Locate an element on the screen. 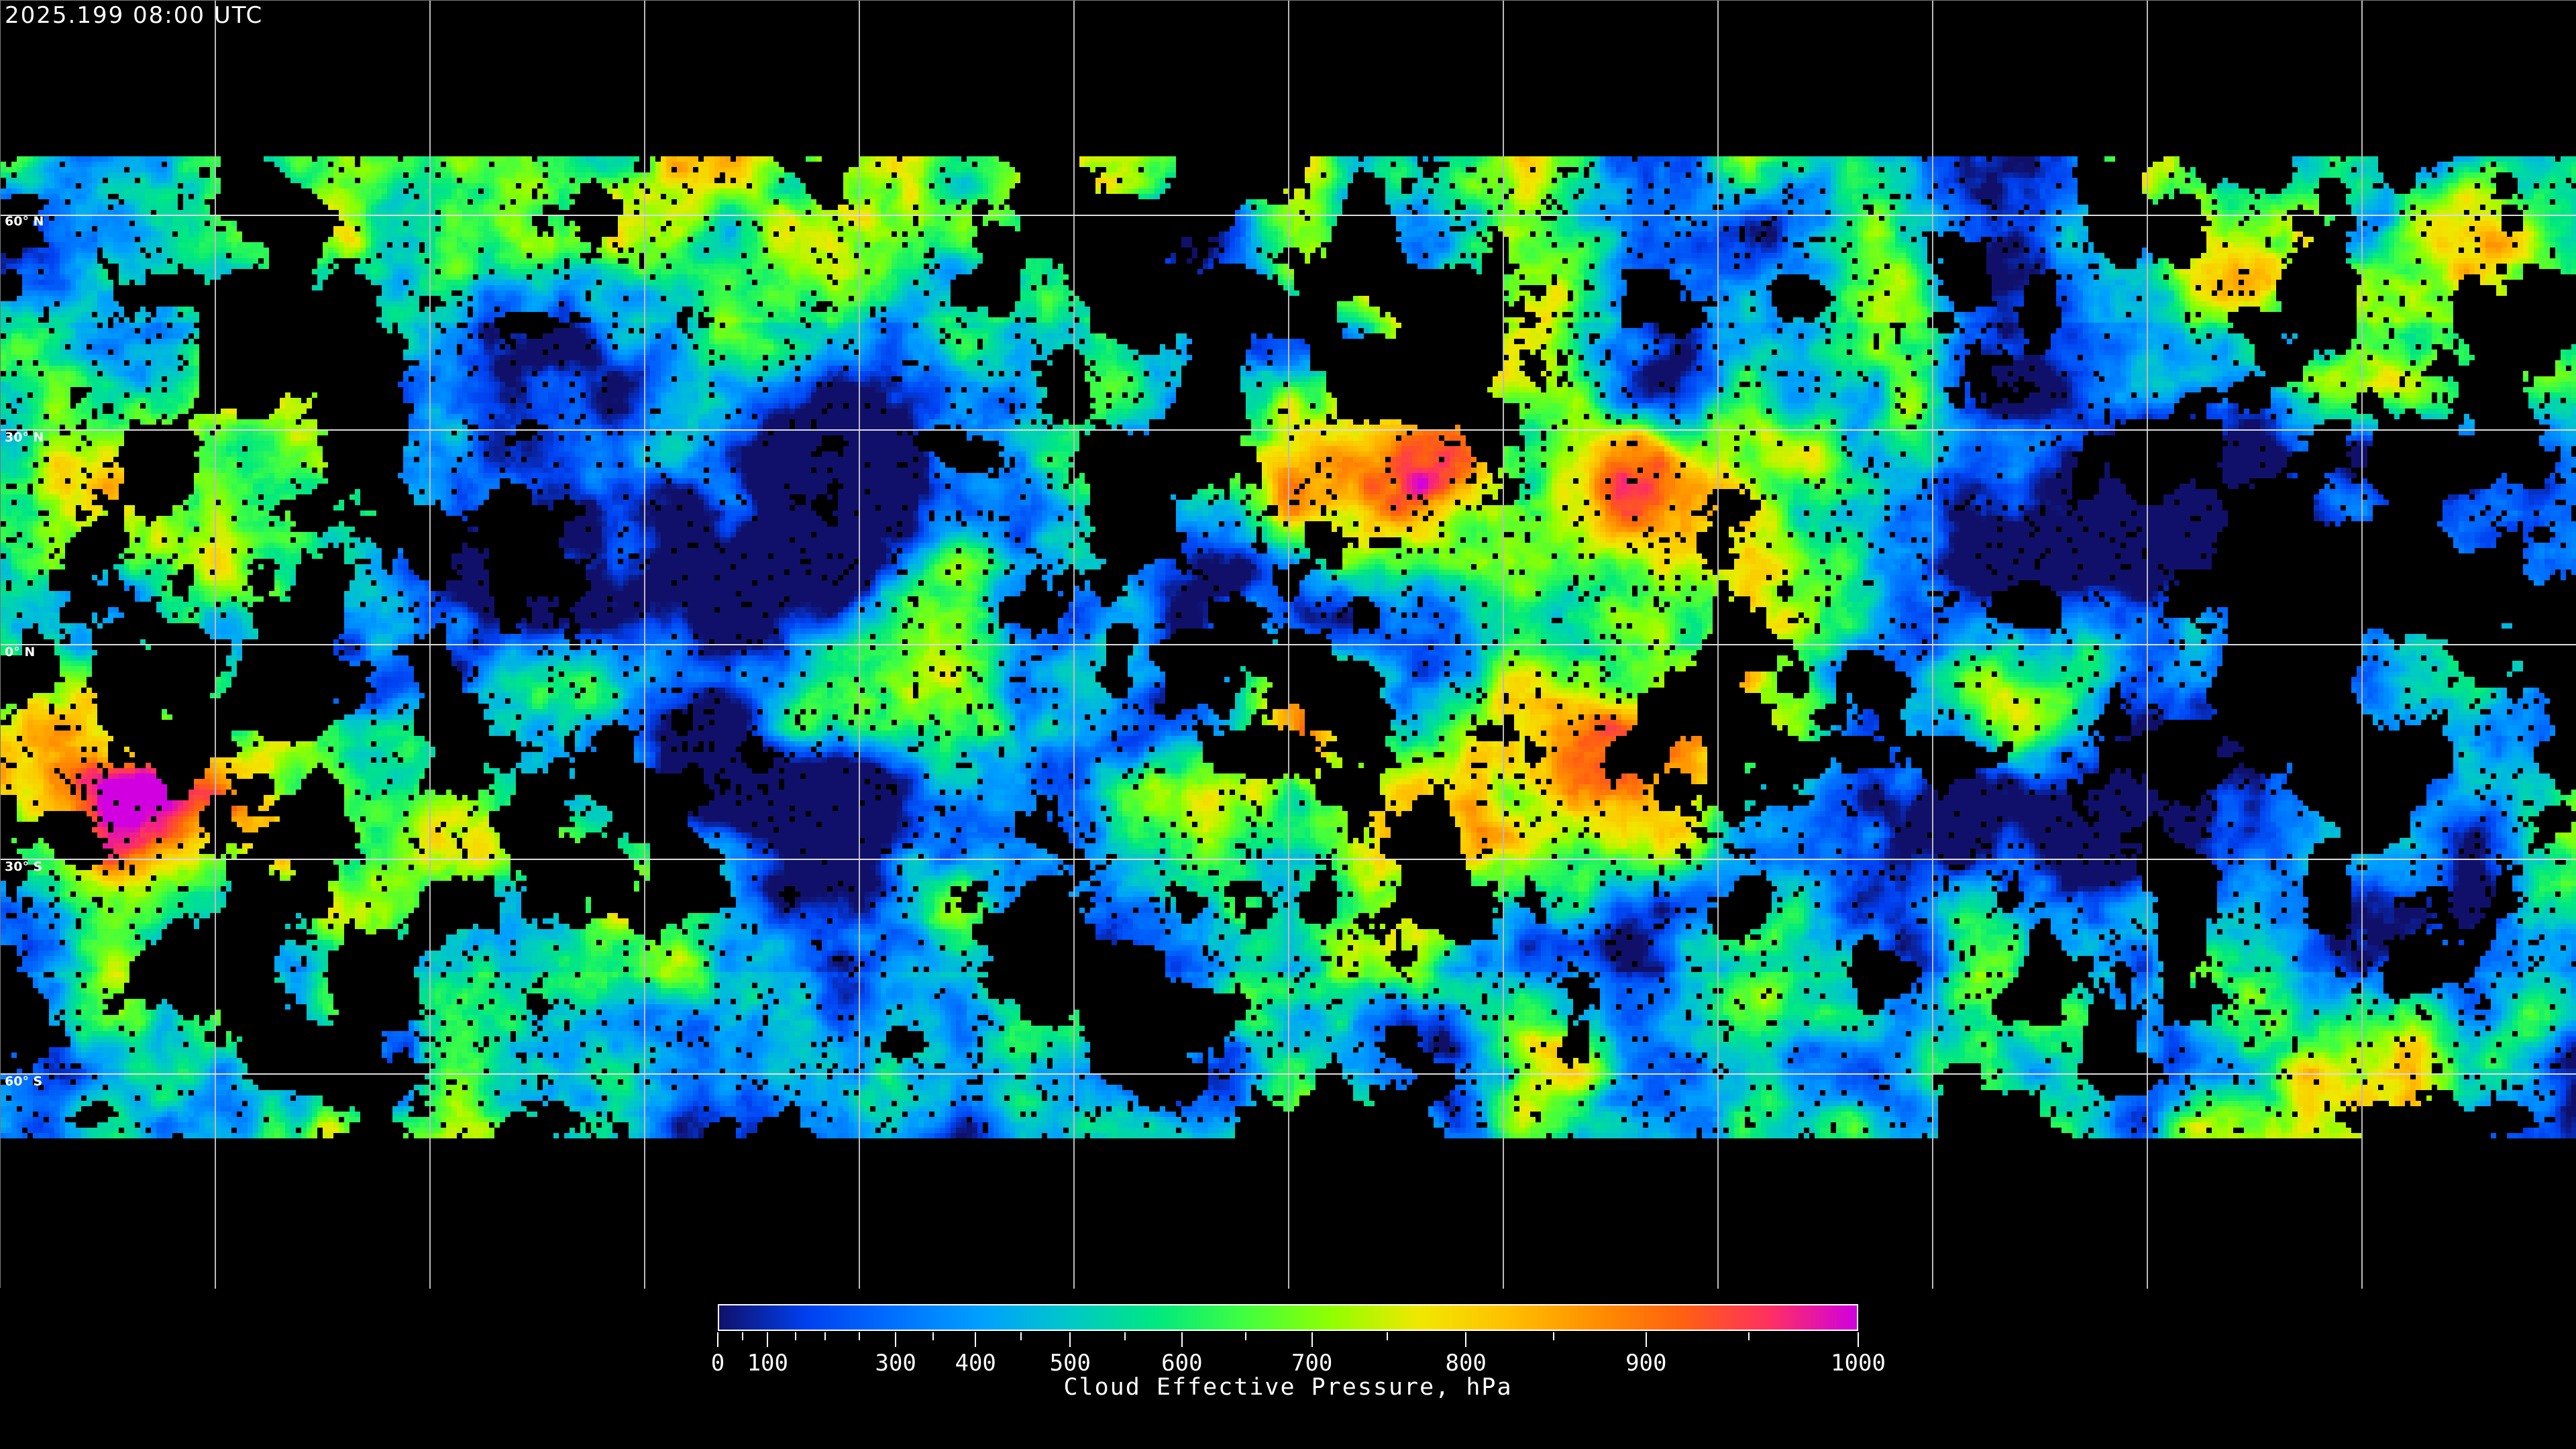  lat-label-30s: 30° S is located at coordinates (24, 866).